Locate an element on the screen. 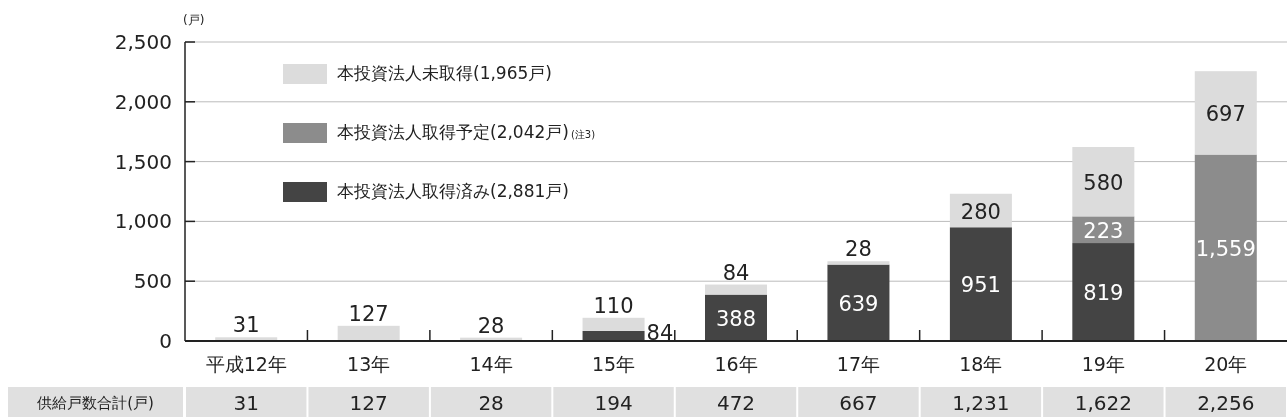 Image resolution: width=1287 pixels, height=417 pixels. total-label: 2,256 is located at coordinates (1226, 403).